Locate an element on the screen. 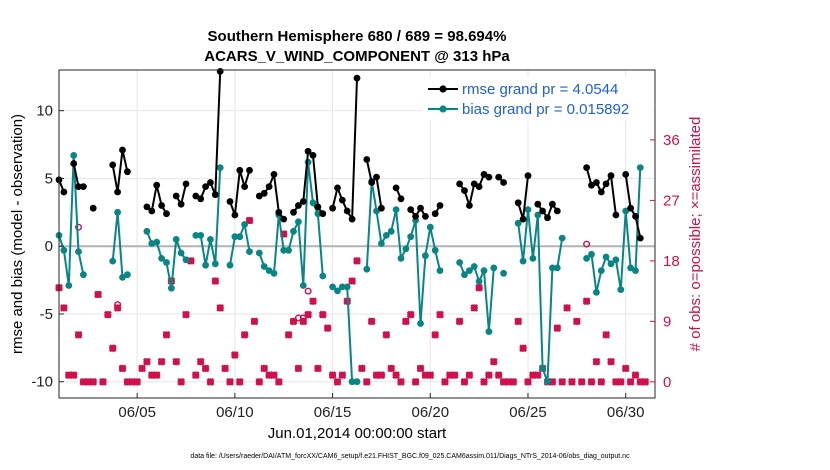 The width and height of the screenshot is (830, 470). y-tick-label-left: -10 is located at coordinates (42, 382).